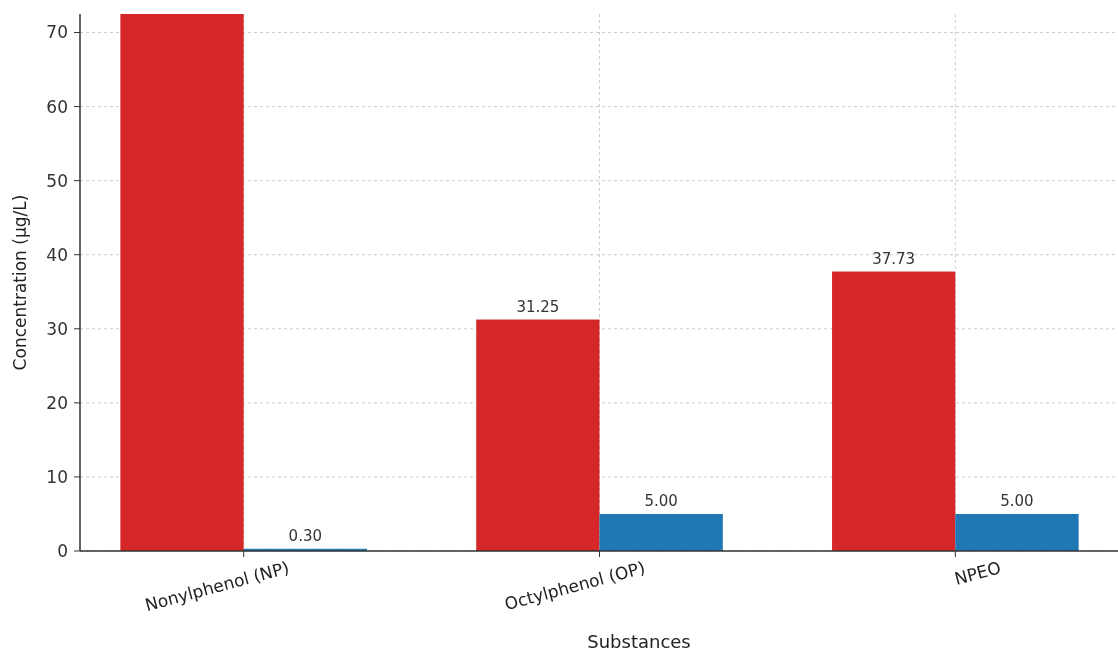 The width and height of the screenshot is (1118, 652). Describe the element at coordinates (894, 258) in the screenshot. I see `data-label: 37.73` at that location.